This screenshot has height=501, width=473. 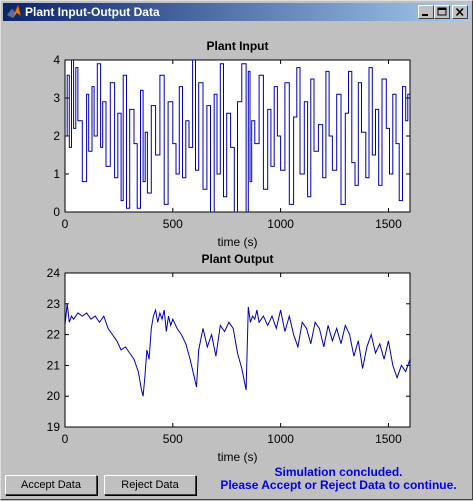 I want to click on close-icon, so click(x=459, y=12).